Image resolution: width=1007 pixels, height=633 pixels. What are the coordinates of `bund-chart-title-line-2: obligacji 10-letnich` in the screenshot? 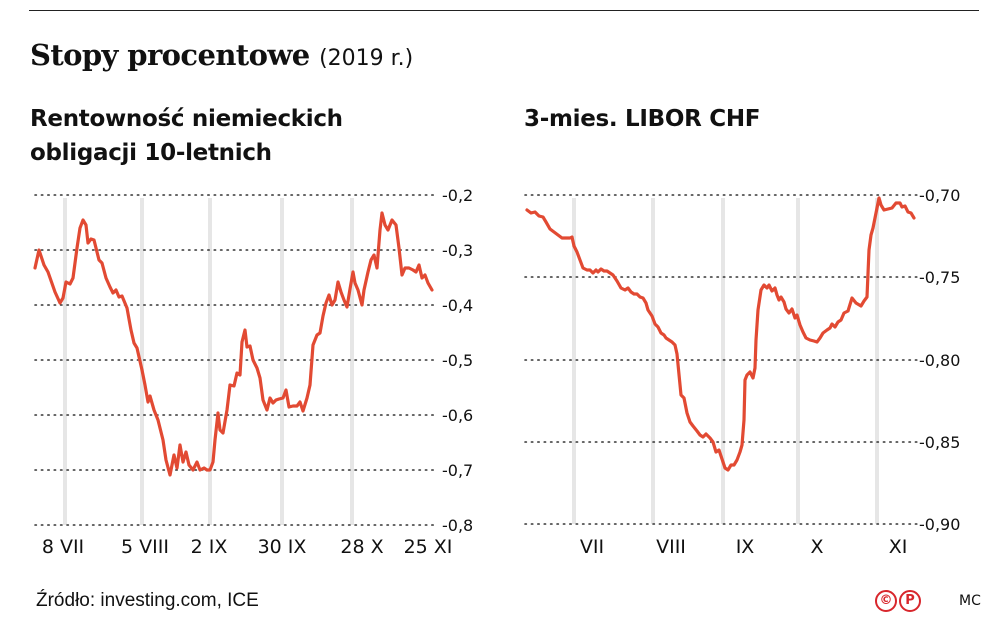 It's located at (151, 153).